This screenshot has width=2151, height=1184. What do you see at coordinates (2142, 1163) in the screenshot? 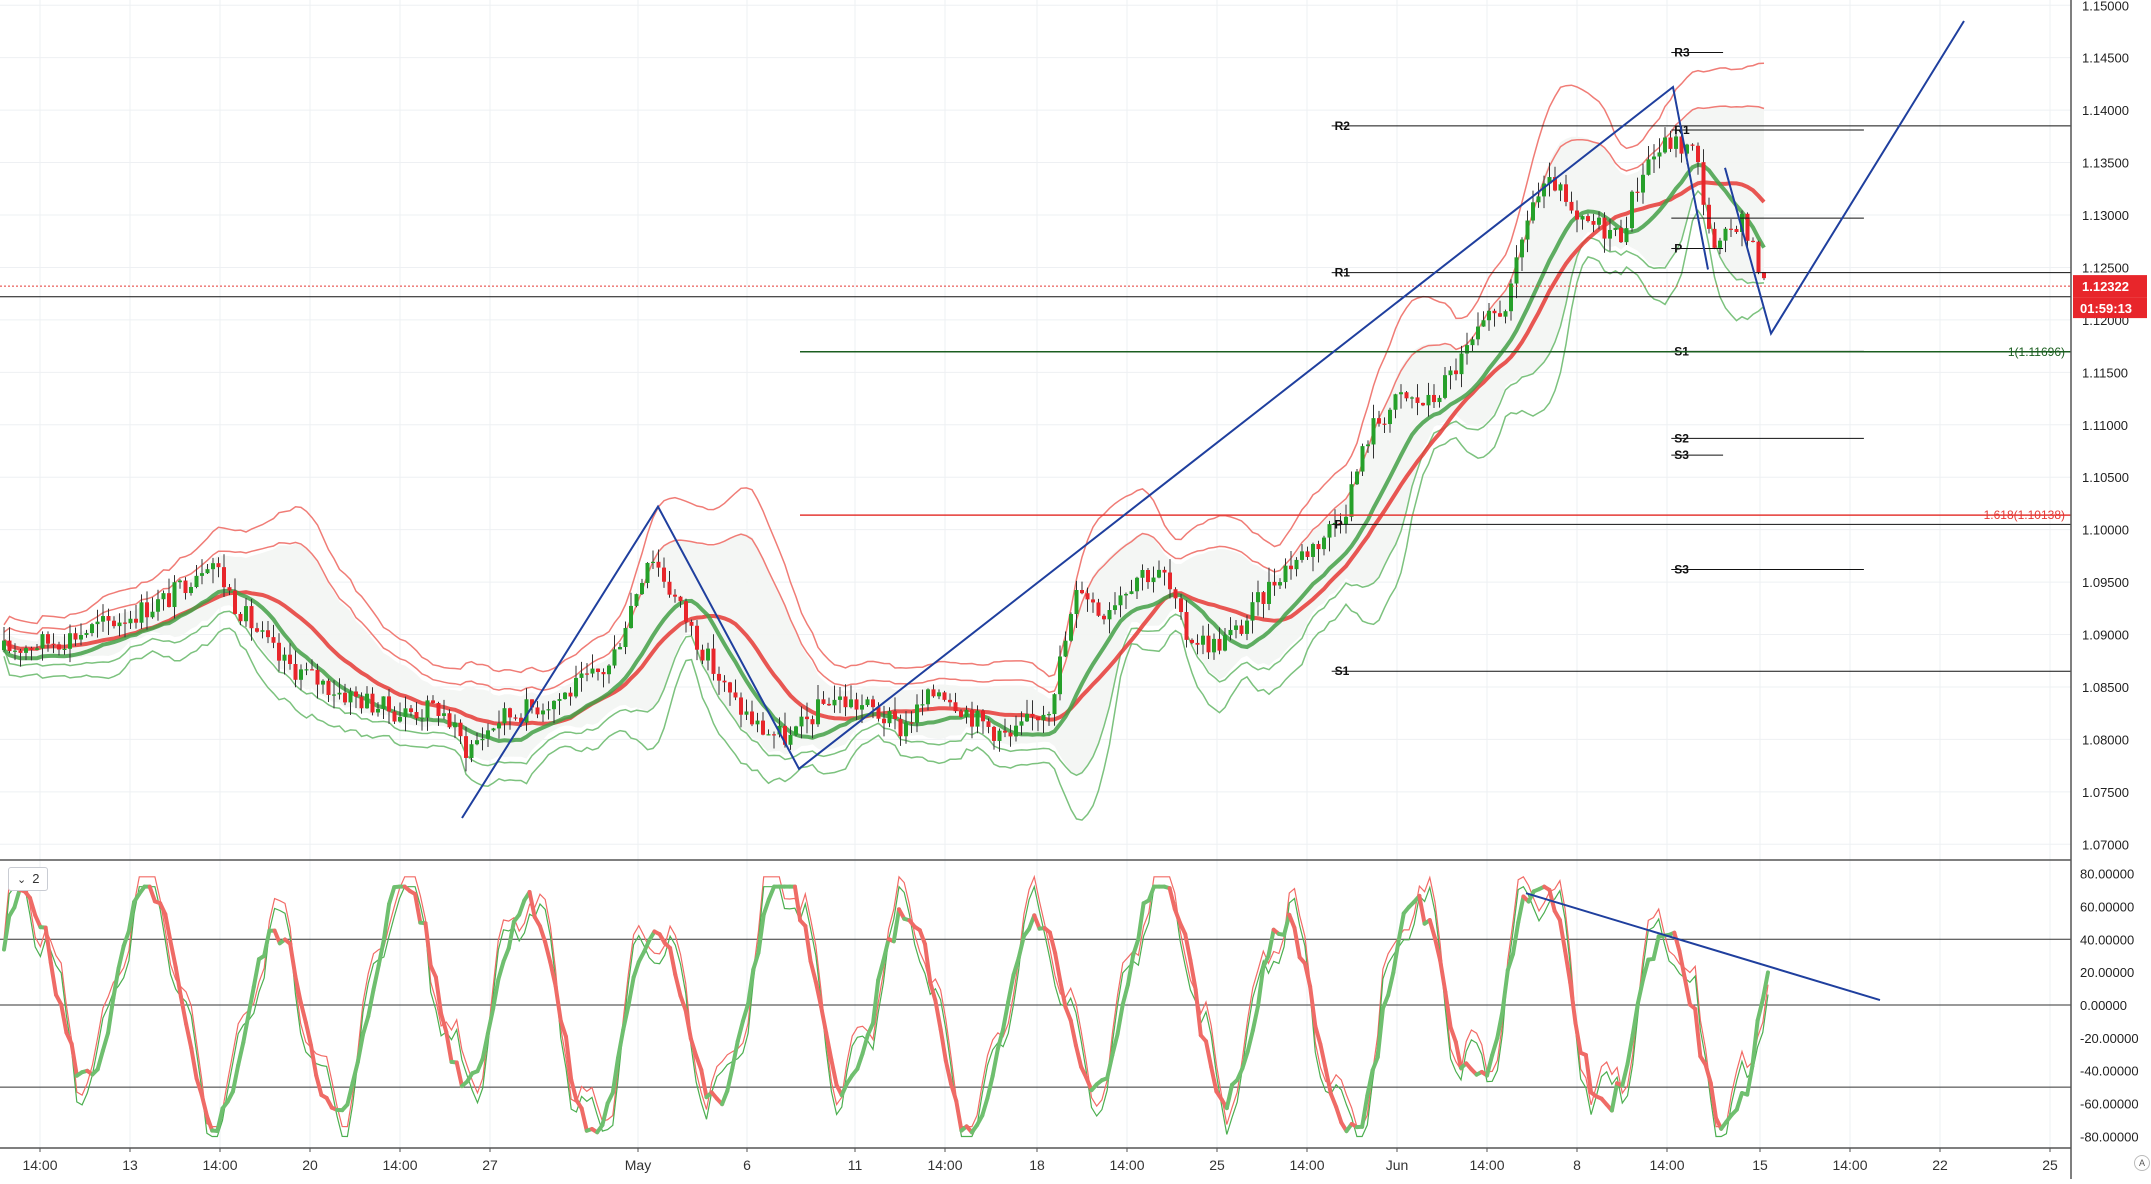
I see `auto-scale-button: A` at bounding box center [2142, 1163].